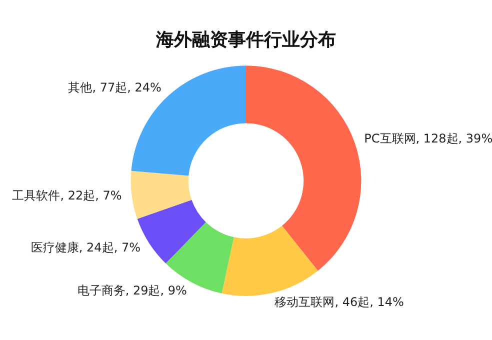 This screenshot has height=340, width=492. What do you see at coordinates (428, 138) in the screenshot?
I see `slice-label: PC互联网, 128起, 39%` at bounding box center [428, 138].